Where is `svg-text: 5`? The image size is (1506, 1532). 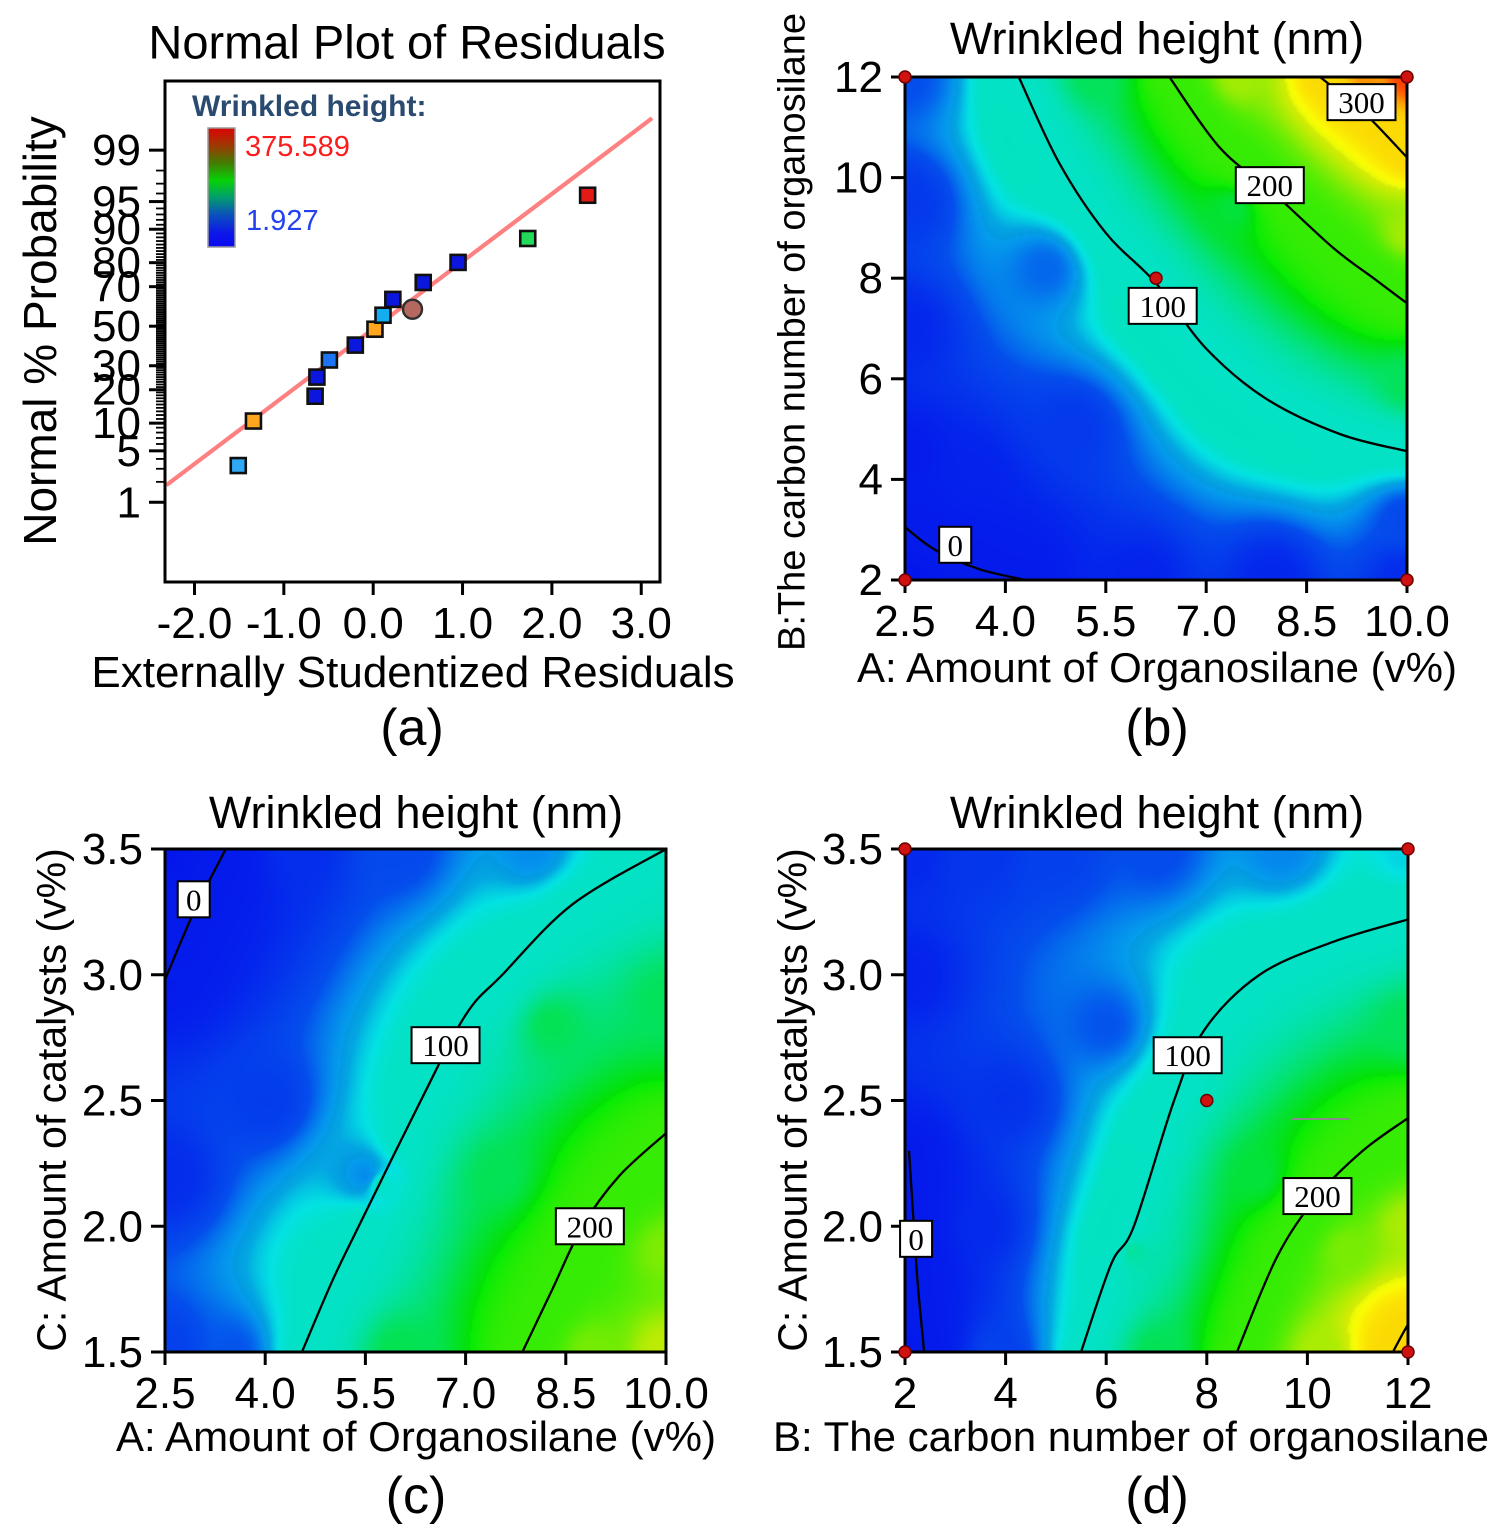
svg-text: 5 is located at coordinates (129, 451).